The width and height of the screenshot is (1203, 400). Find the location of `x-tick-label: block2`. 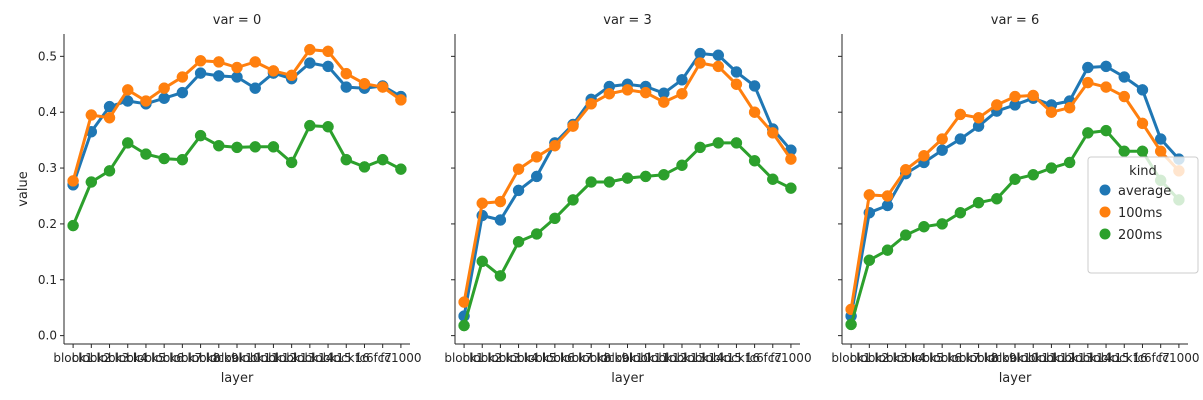

x-tick-label: block2 is located at coordinates (481, 358).